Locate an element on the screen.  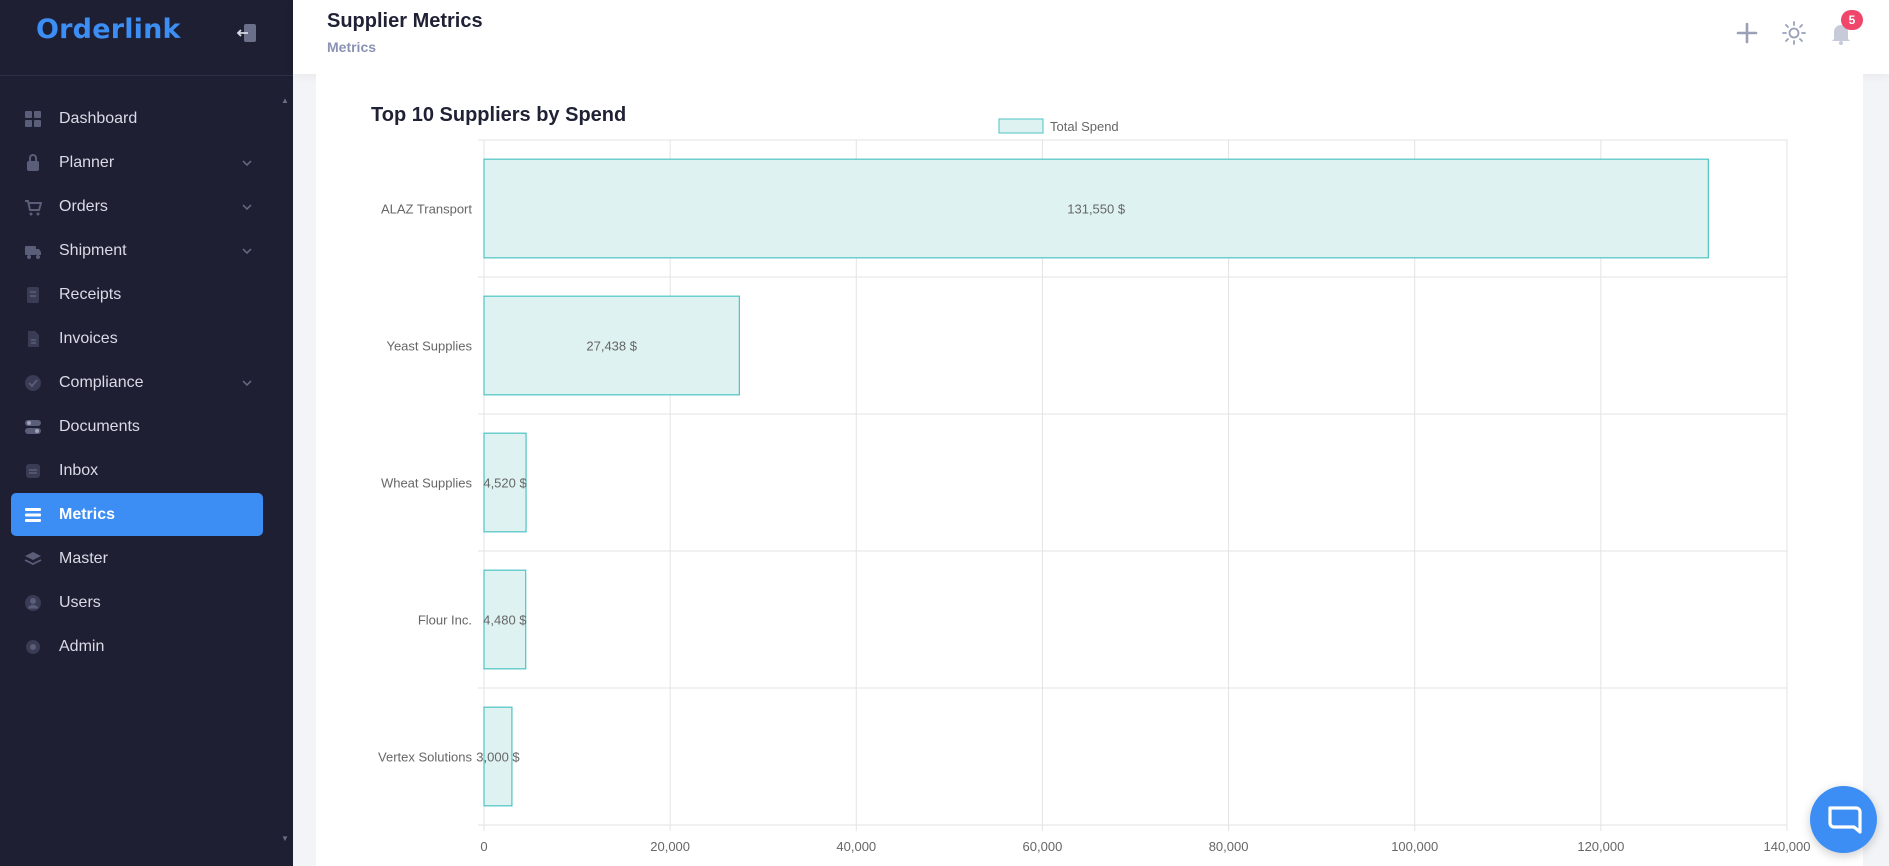
bar-data-label: 4,480 $ is located at coordinates (505, 620).